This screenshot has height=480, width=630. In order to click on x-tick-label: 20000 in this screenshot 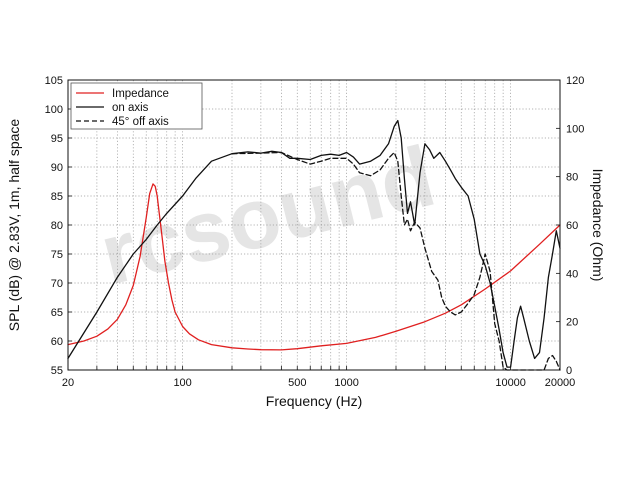, I will do `click(560, 383)`.